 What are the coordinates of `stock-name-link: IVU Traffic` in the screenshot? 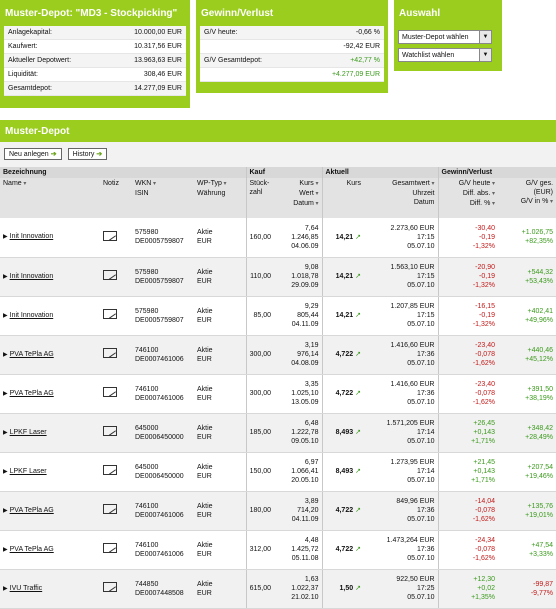 It's located at (26, 588).